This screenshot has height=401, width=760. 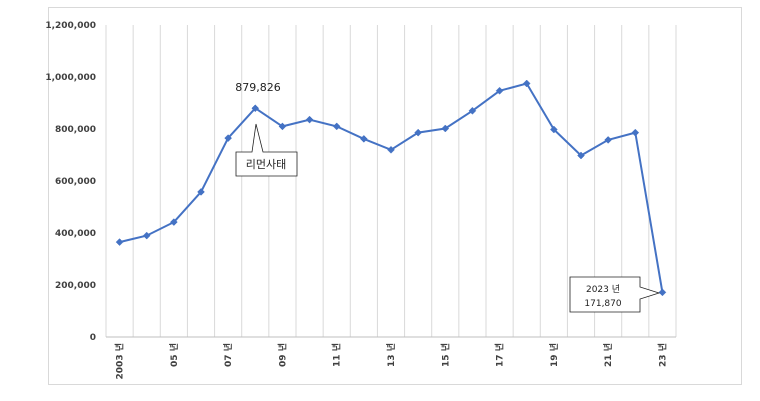 I want to click on x-tick-label: 17 년, so click(x=500, y=355).